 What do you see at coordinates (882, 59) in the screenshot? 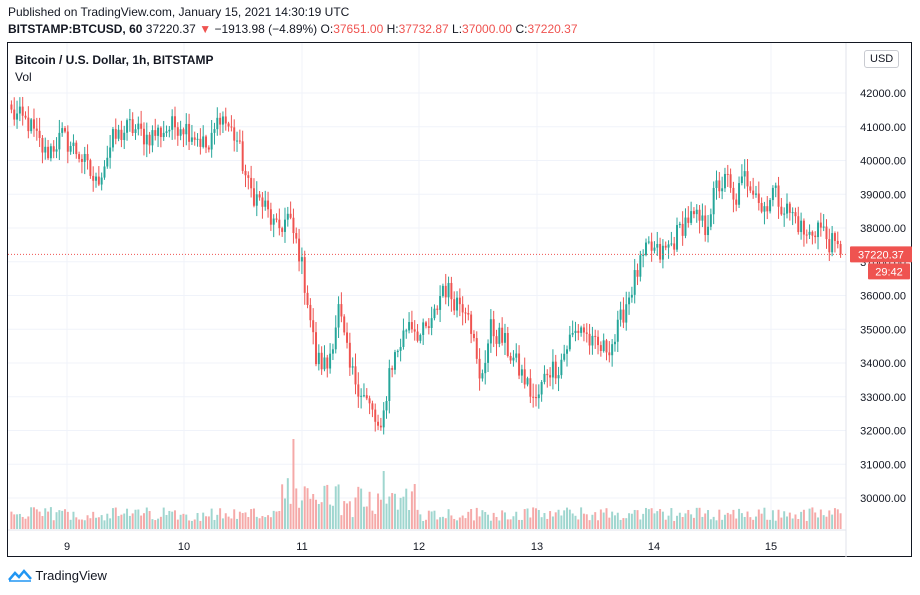
I see `currency-button: USD` at bounding box center [882, 59].